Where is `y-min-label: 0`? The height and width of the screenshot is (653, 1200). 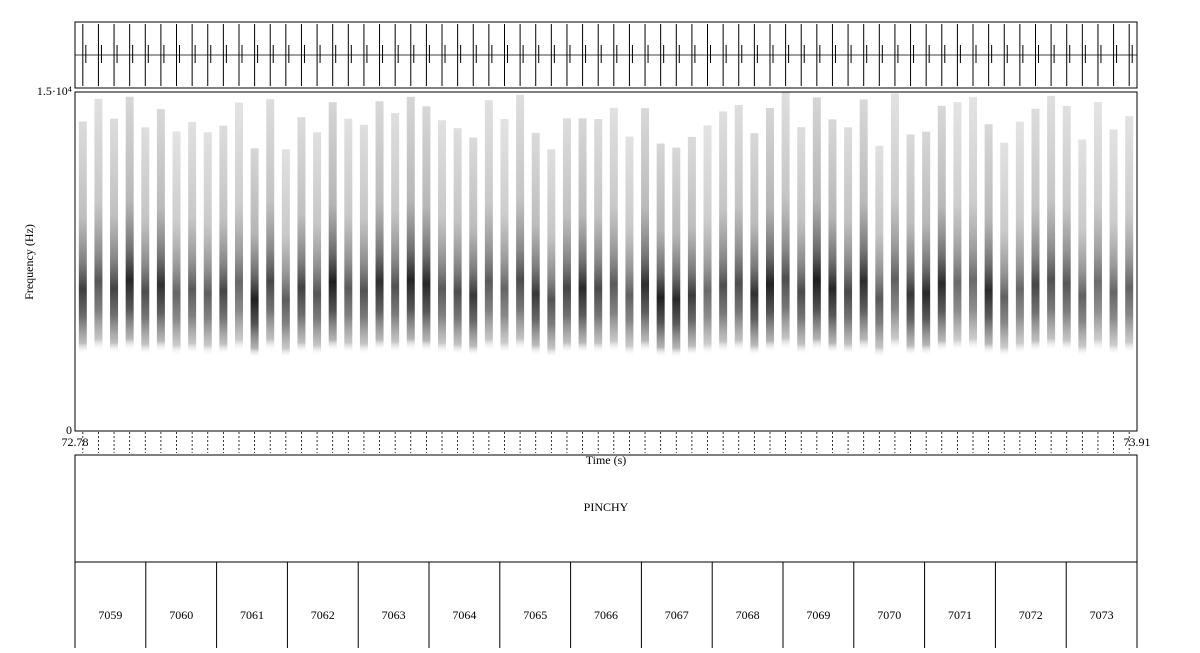 y-min-label: 0 is located at coordinates (69, 430).